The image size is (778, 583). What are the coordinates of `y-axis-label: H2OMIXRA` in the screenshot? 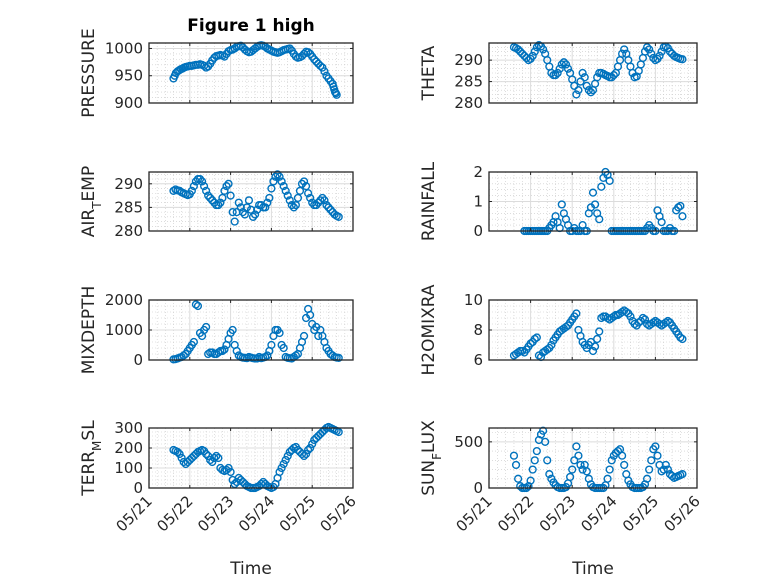 It's located at (429, 329).